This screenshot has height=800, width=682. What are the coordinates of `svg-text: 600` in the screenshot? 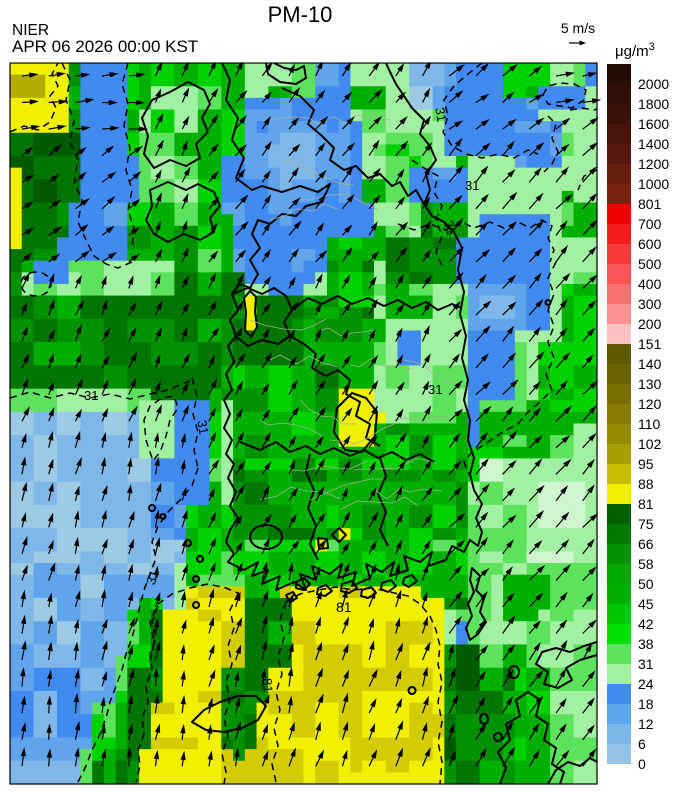 It's located at (650, 244).